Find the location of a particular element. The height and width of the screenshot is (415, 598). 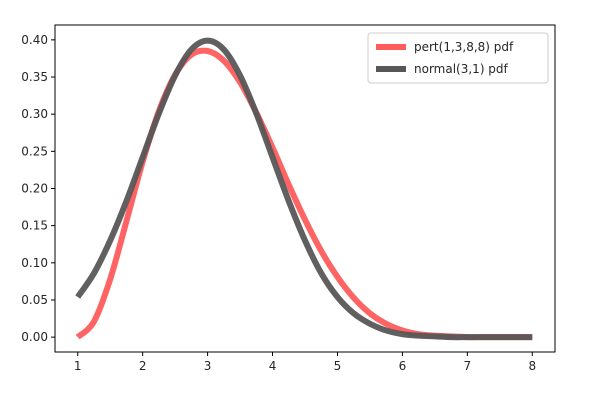

y-axis: 0.00 0.05 0.10 0.15 0.20 0.25 0.30 0.35 0.40 is located at coordinates (38, 188).